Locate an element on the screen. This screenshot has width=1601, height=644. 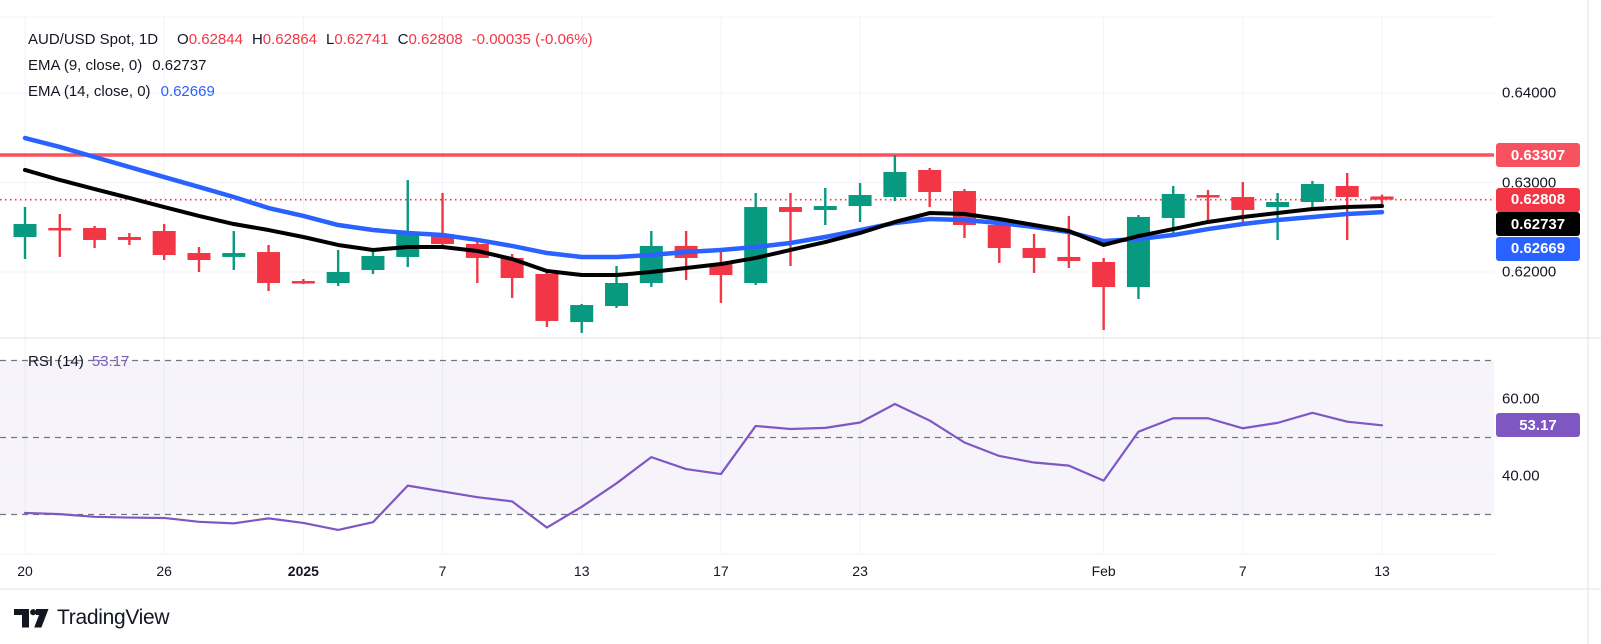
ema14-badge: 0.62669 is located at coordinates (1538, 248).